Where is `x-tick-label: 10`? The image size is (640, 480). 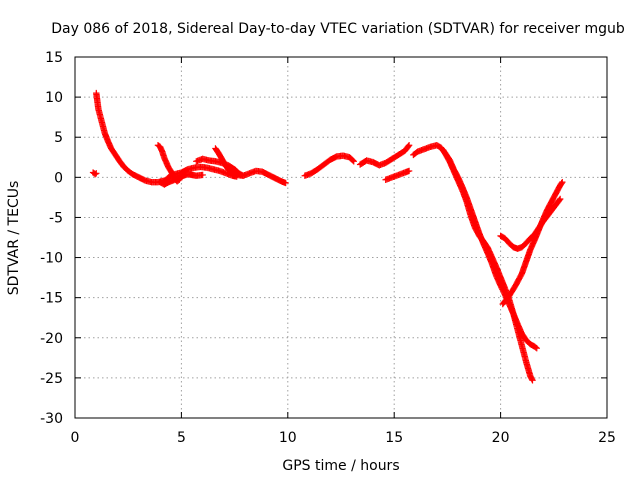 x-tick-label: 10 is located at coordinates (288, 438).